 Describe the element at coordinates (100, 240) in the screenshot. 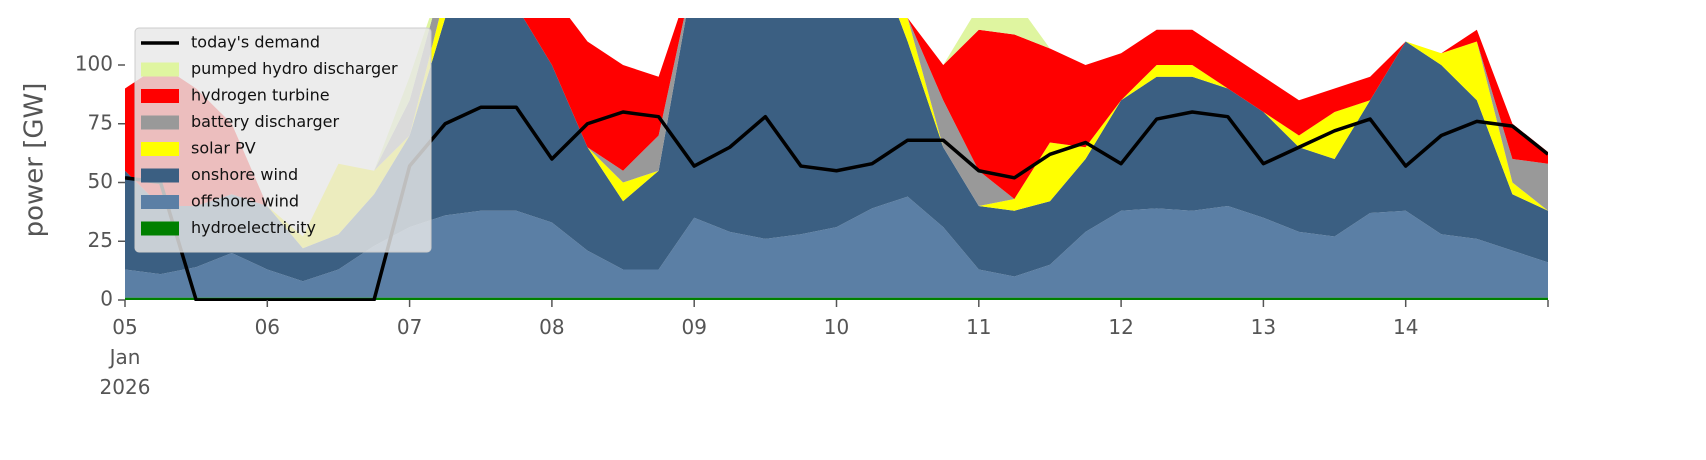

I see `y-tick-label: 25` at that location.